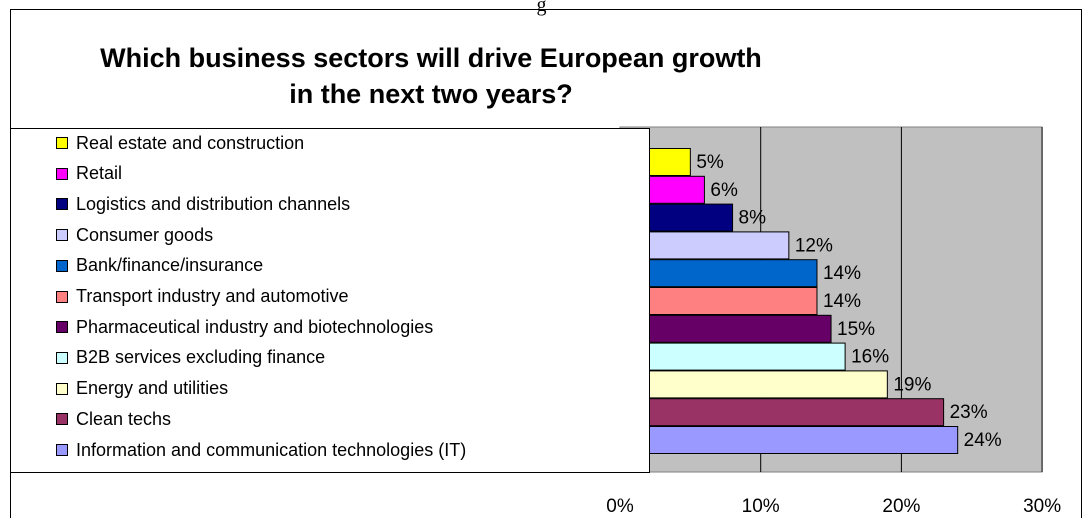  Describe the element at coordinates (190, 142) in the screenshot. I see `legend-label: Real estate and construction` at that location.